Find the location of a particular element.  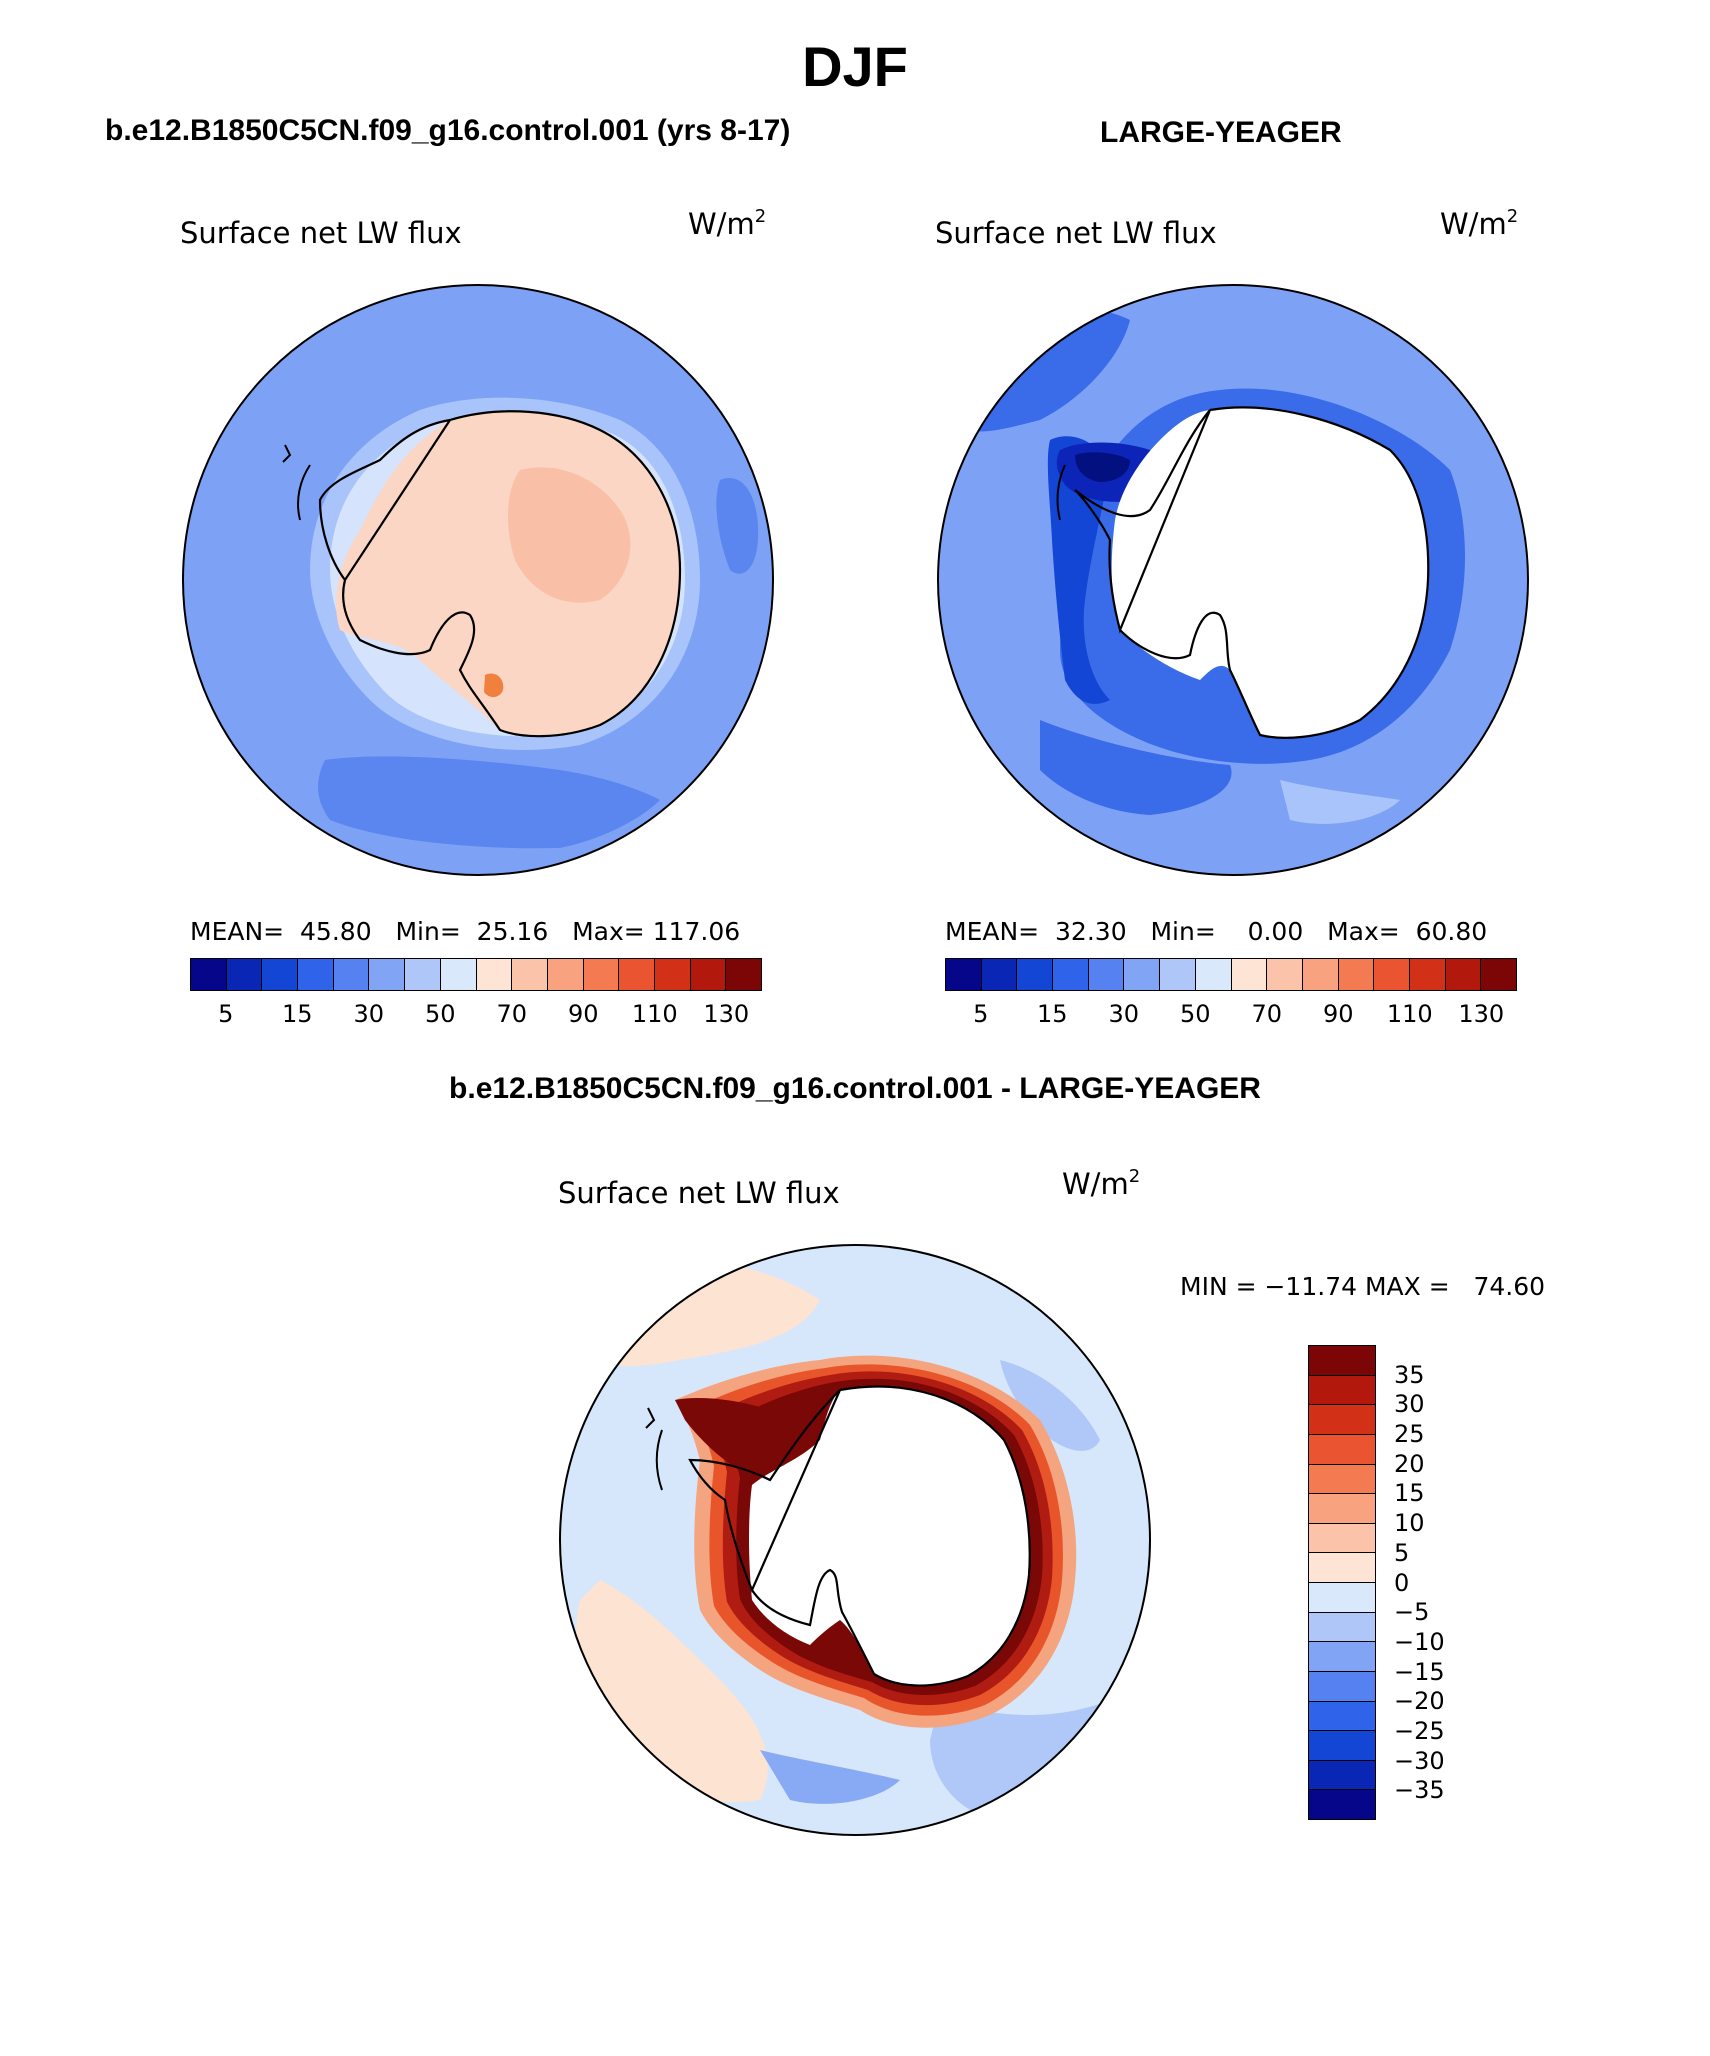

panel-model-colorbar is located at coordinates (476, 974).